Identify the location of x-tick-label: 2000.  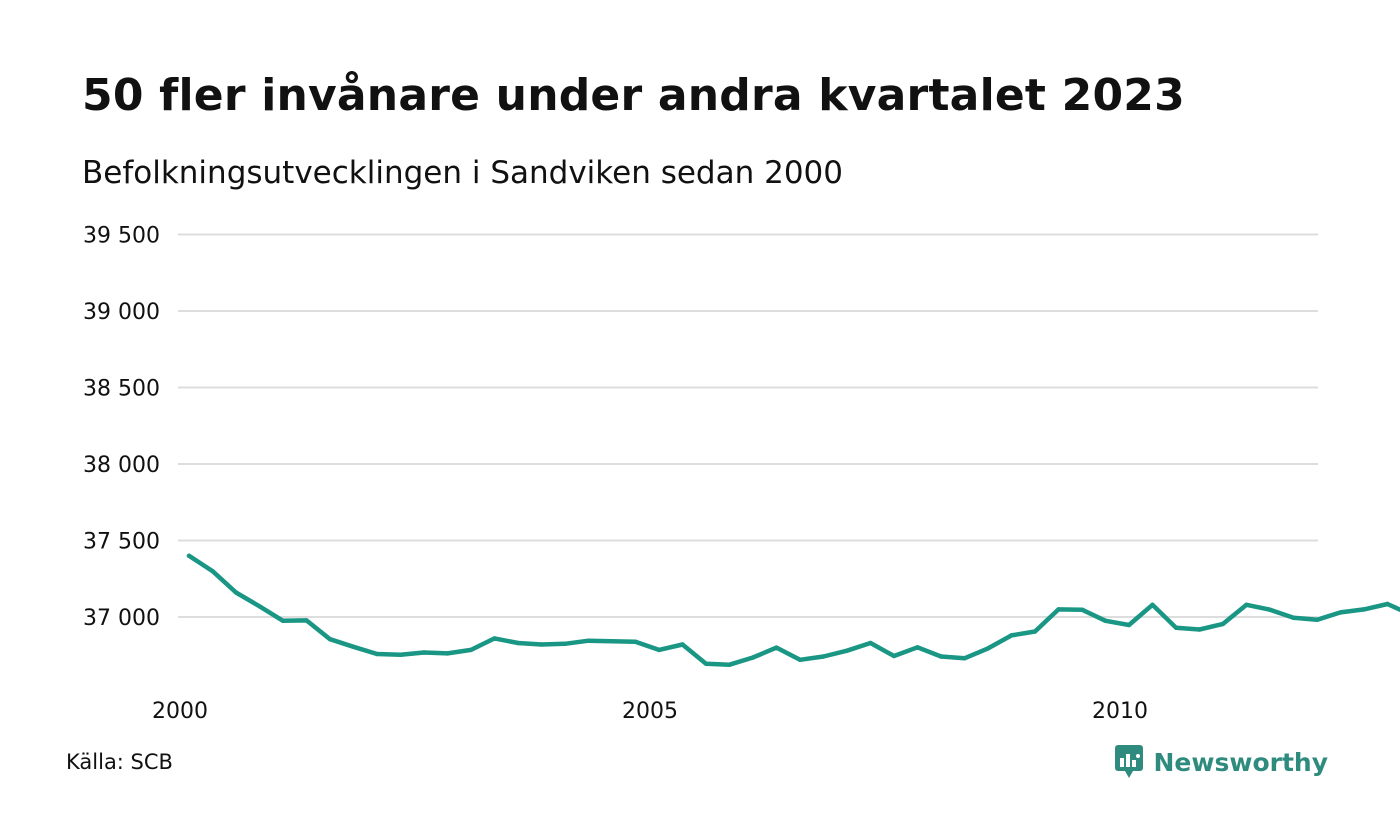
(180, 711).